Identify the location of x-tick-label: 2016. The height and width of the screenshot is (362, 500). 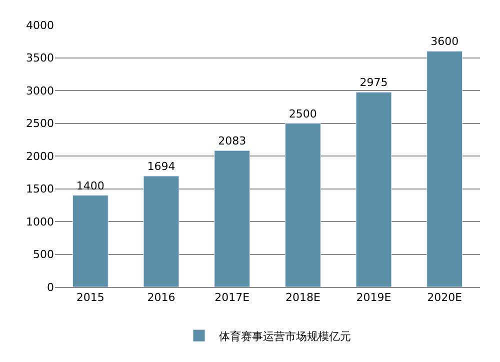
(161, 297).